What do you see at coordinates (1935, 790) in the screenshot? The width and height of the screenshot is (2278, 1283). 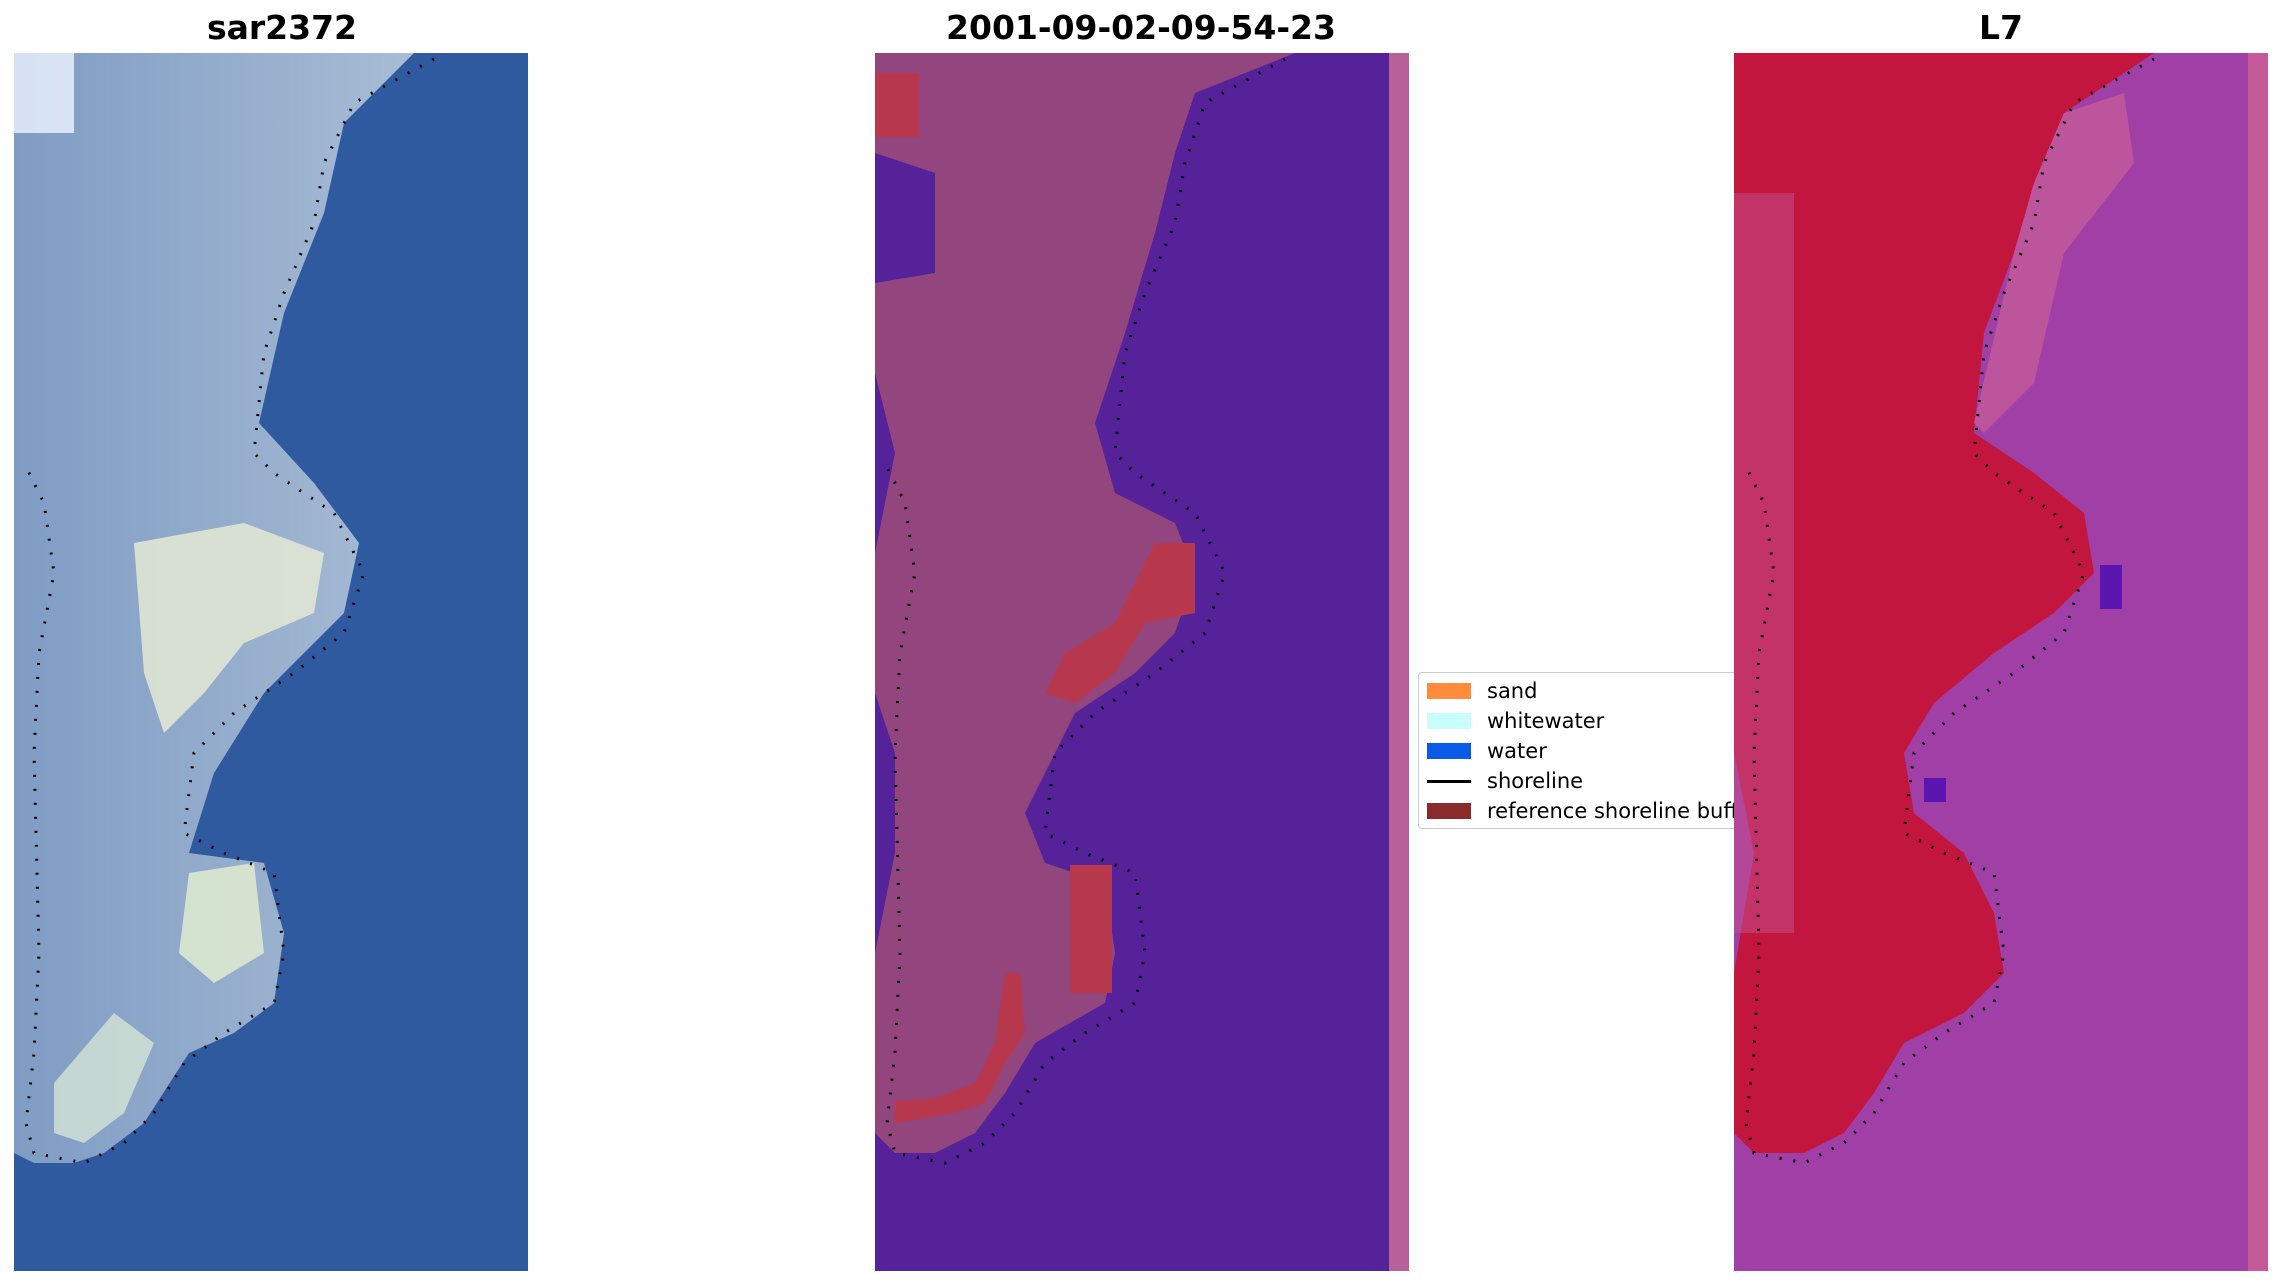 I see `l7-dark-pixel-b` at bounding box center [1935, 790].